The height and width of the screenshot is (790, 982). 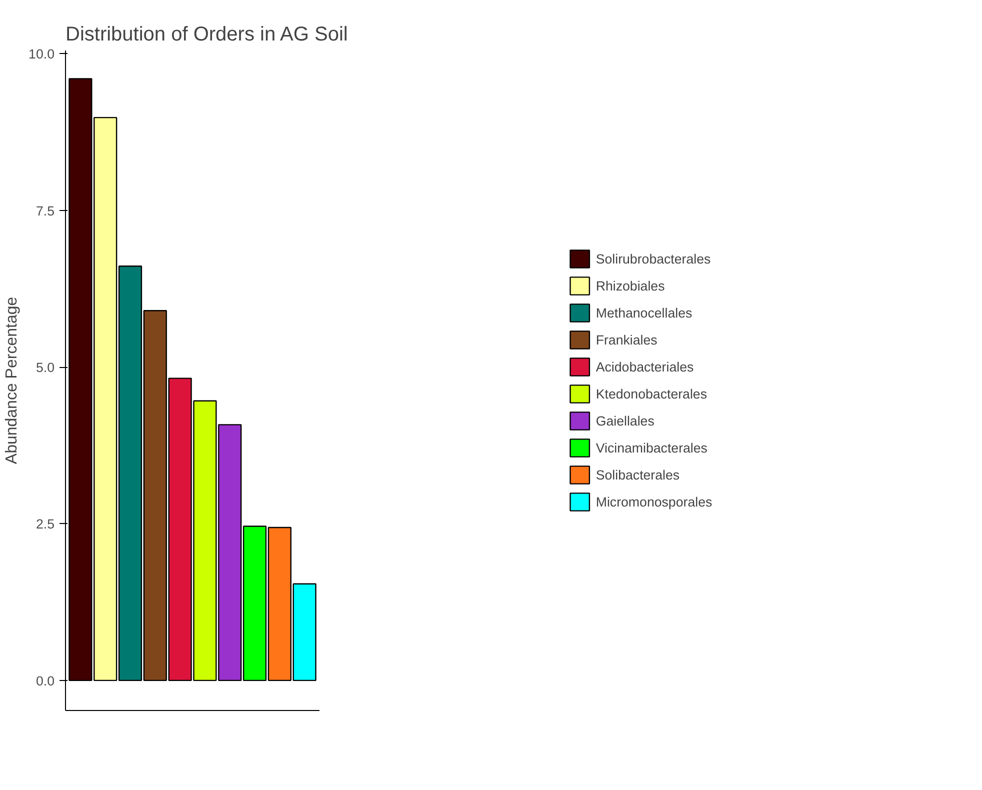 I want to click on y-tick-label: 0.0, so click(x=45, y=680).